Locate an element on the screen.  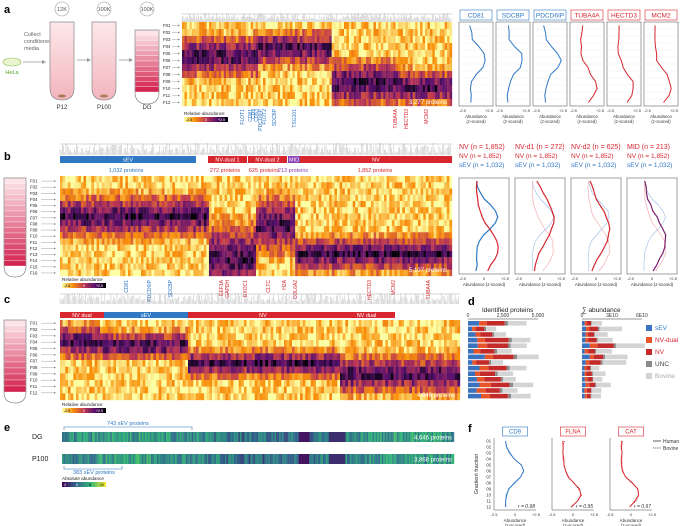
marker-label: FLOT2 is located at coordinates (265, 117).